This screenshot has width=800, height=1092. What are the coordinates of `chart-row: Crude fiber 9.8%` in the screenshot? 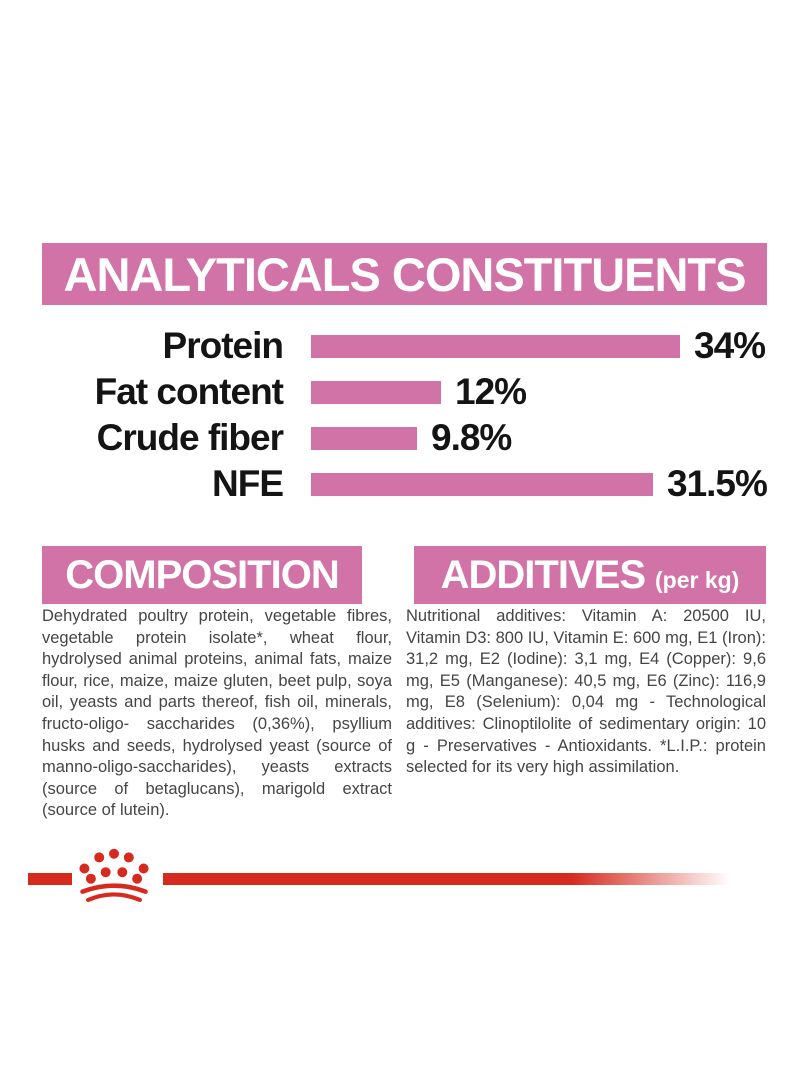 It's located at (405, 438).